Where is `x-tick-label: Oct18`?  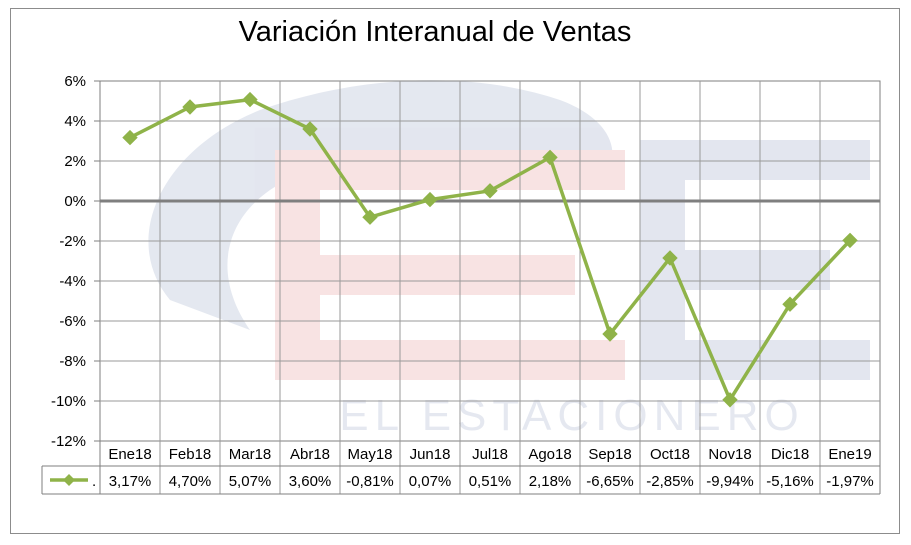
x-tick-label: Oct18 is located at coordinates (670, 454).